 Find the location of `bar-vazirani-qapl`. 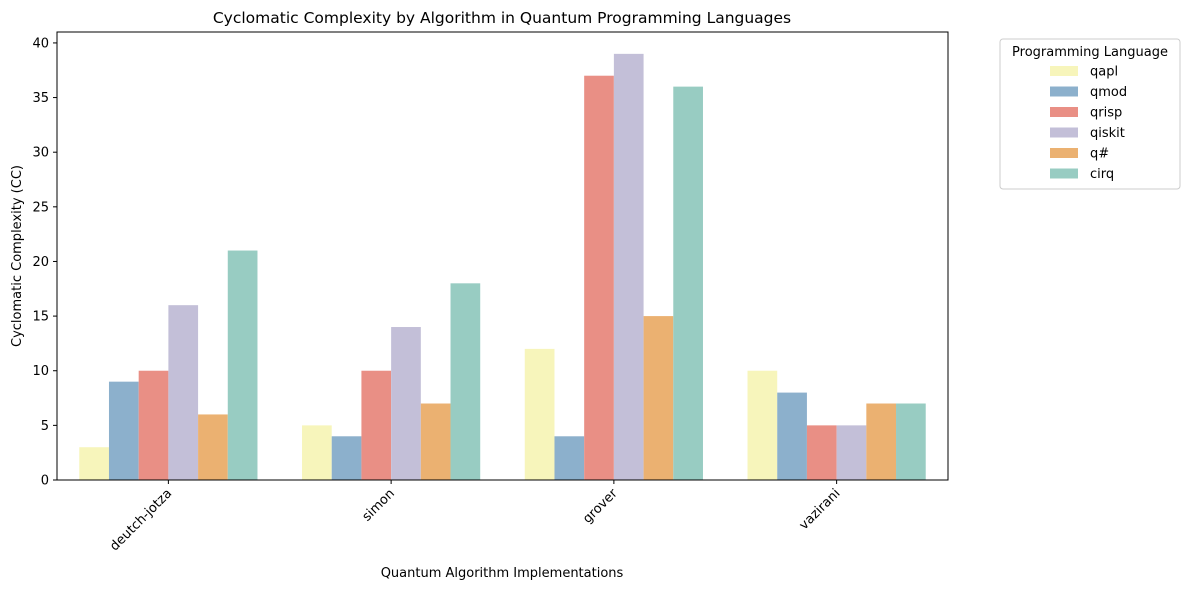

bar-vazirani-qapl is located at coordinates (762, 425).